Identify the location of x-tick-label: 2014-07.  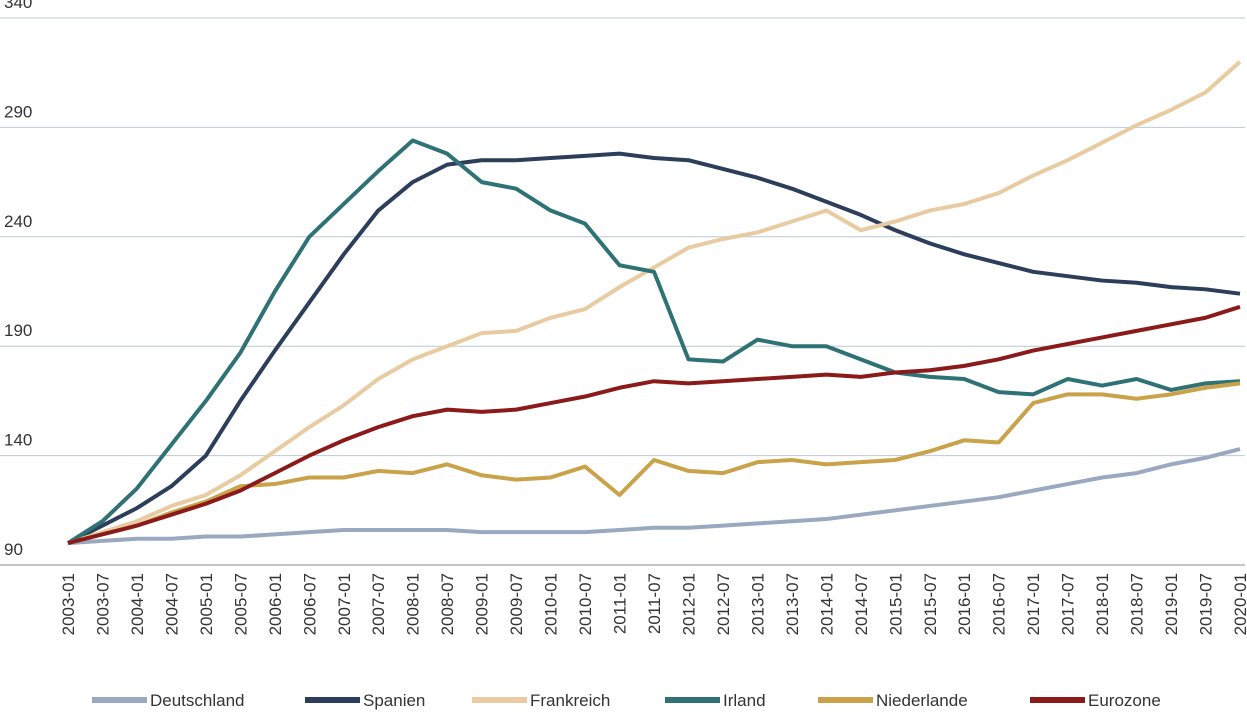
(861, 604).